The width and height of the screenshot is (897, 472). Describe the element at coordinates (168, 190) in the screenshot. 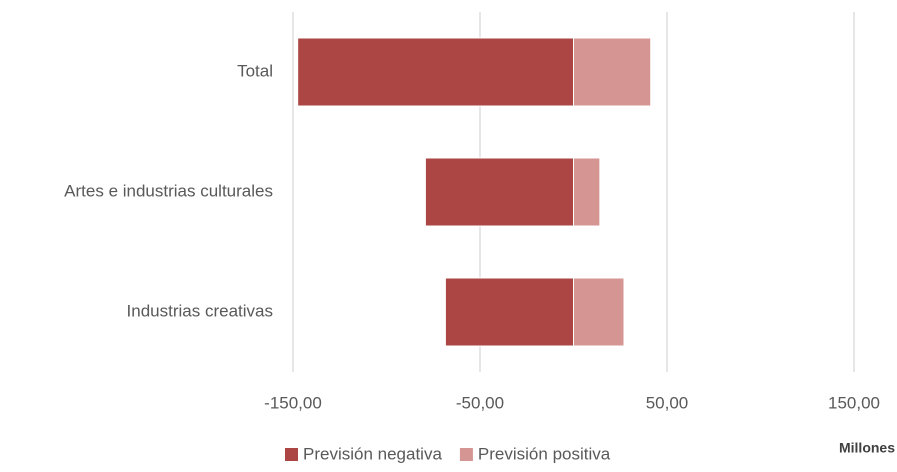

I see `y-tick-label: Artes e industrias culturales` at that location.